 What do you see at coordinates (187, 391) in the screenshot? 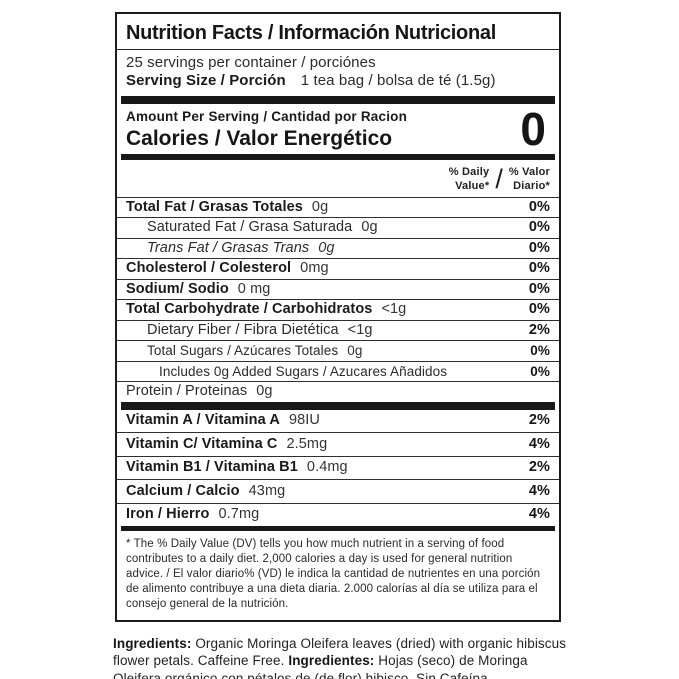
I see `nutrient-name: Protein / Proteinas` at bounding box center [187, 391].